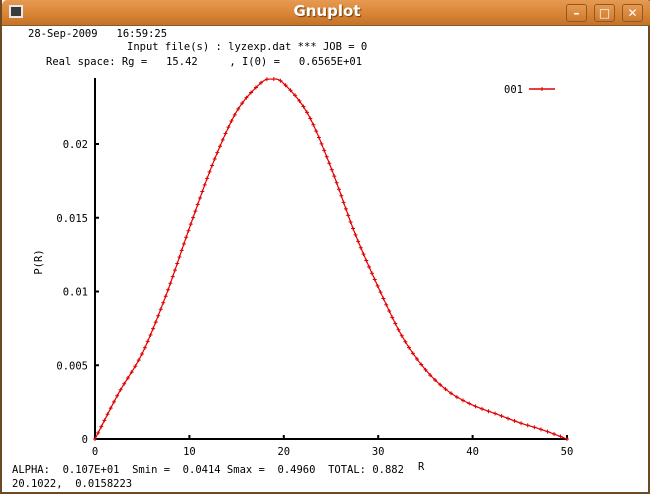 The height and width of the screenshot is (494, 650). Describe the element at coordinates (604, 13) in the screenshot. I see `maximize-button: □` at that location.